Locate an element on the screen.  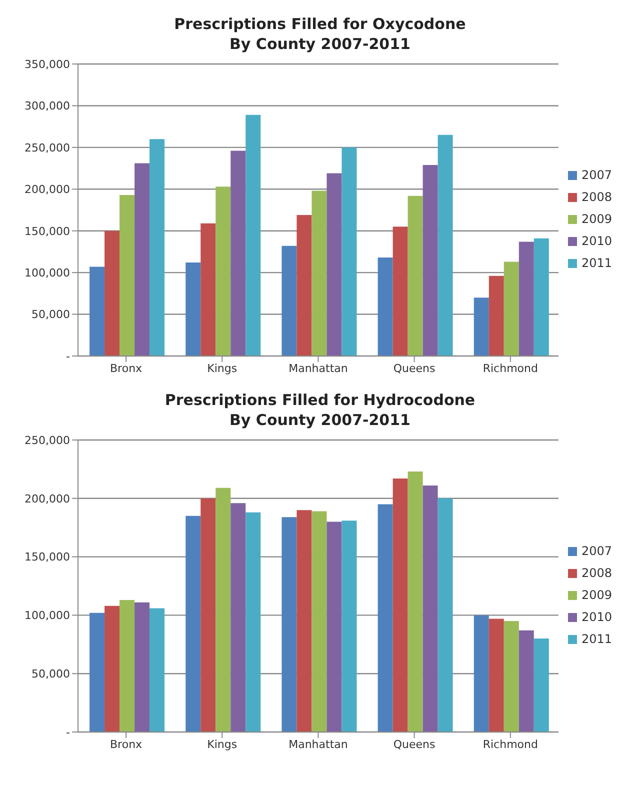
y-tick-label: 300,000 is located at coordinates (47, 106).